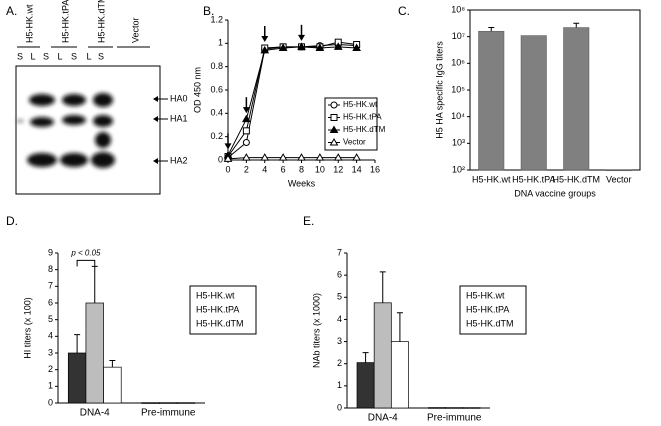 This screenshot has width=661, height=426. I want to click on x-tick-label: Vector, so click(619, 179).